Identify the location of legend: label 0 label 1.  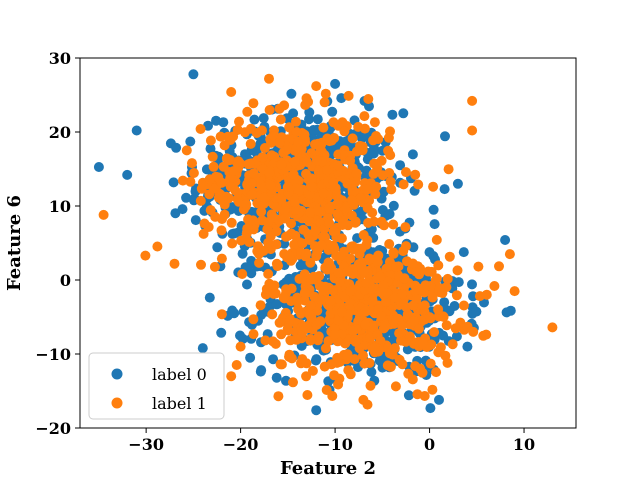
(156, 386).